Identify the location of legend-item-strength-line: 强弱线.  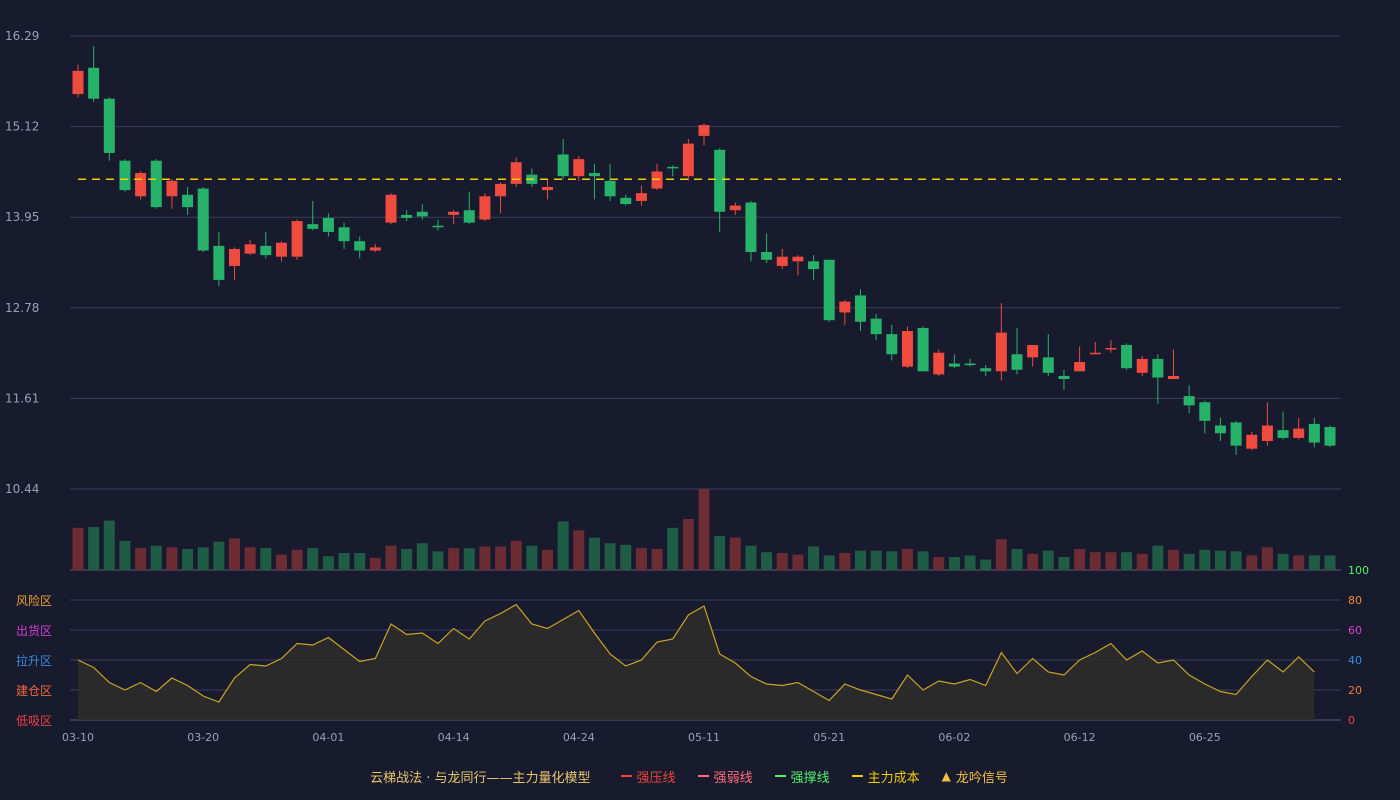
(725, 776).